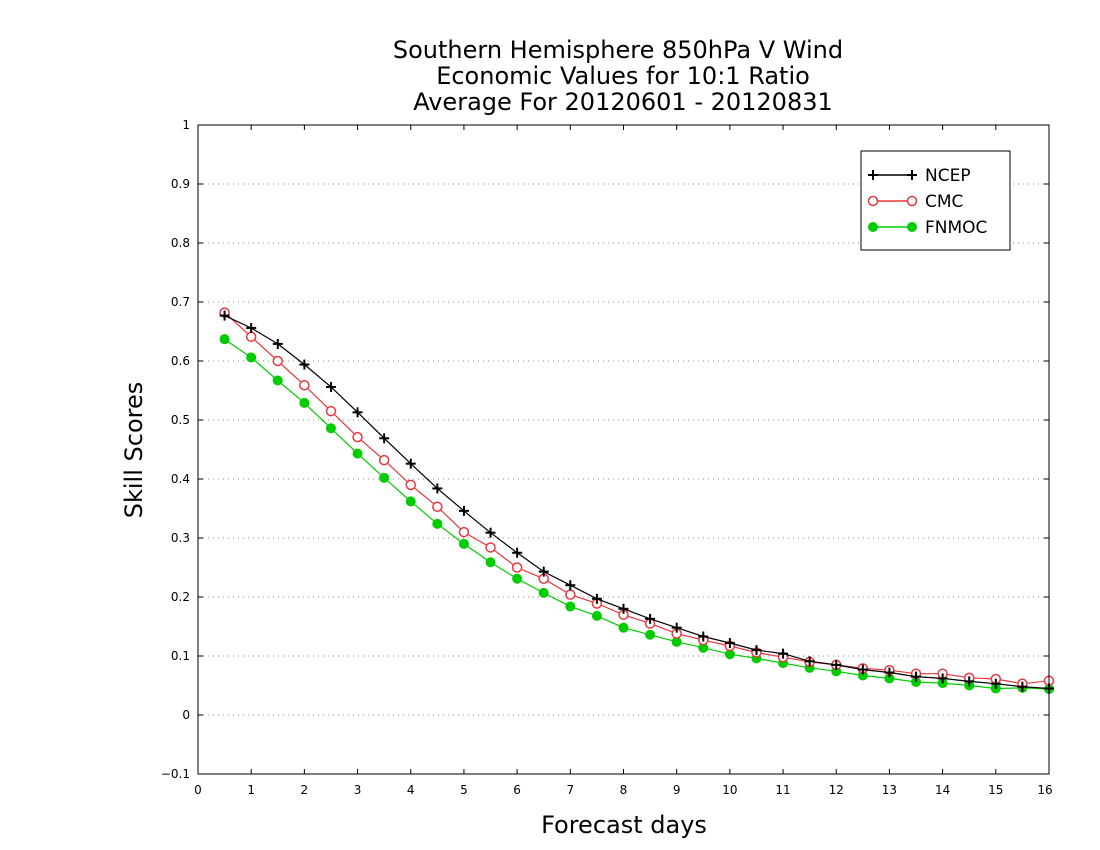 This screenshot has width=1100, height=850. What do you see at coordinates (729, 790) in the screenshot?
I see `x-tick-label: 10` at bounding box center [729, 790].